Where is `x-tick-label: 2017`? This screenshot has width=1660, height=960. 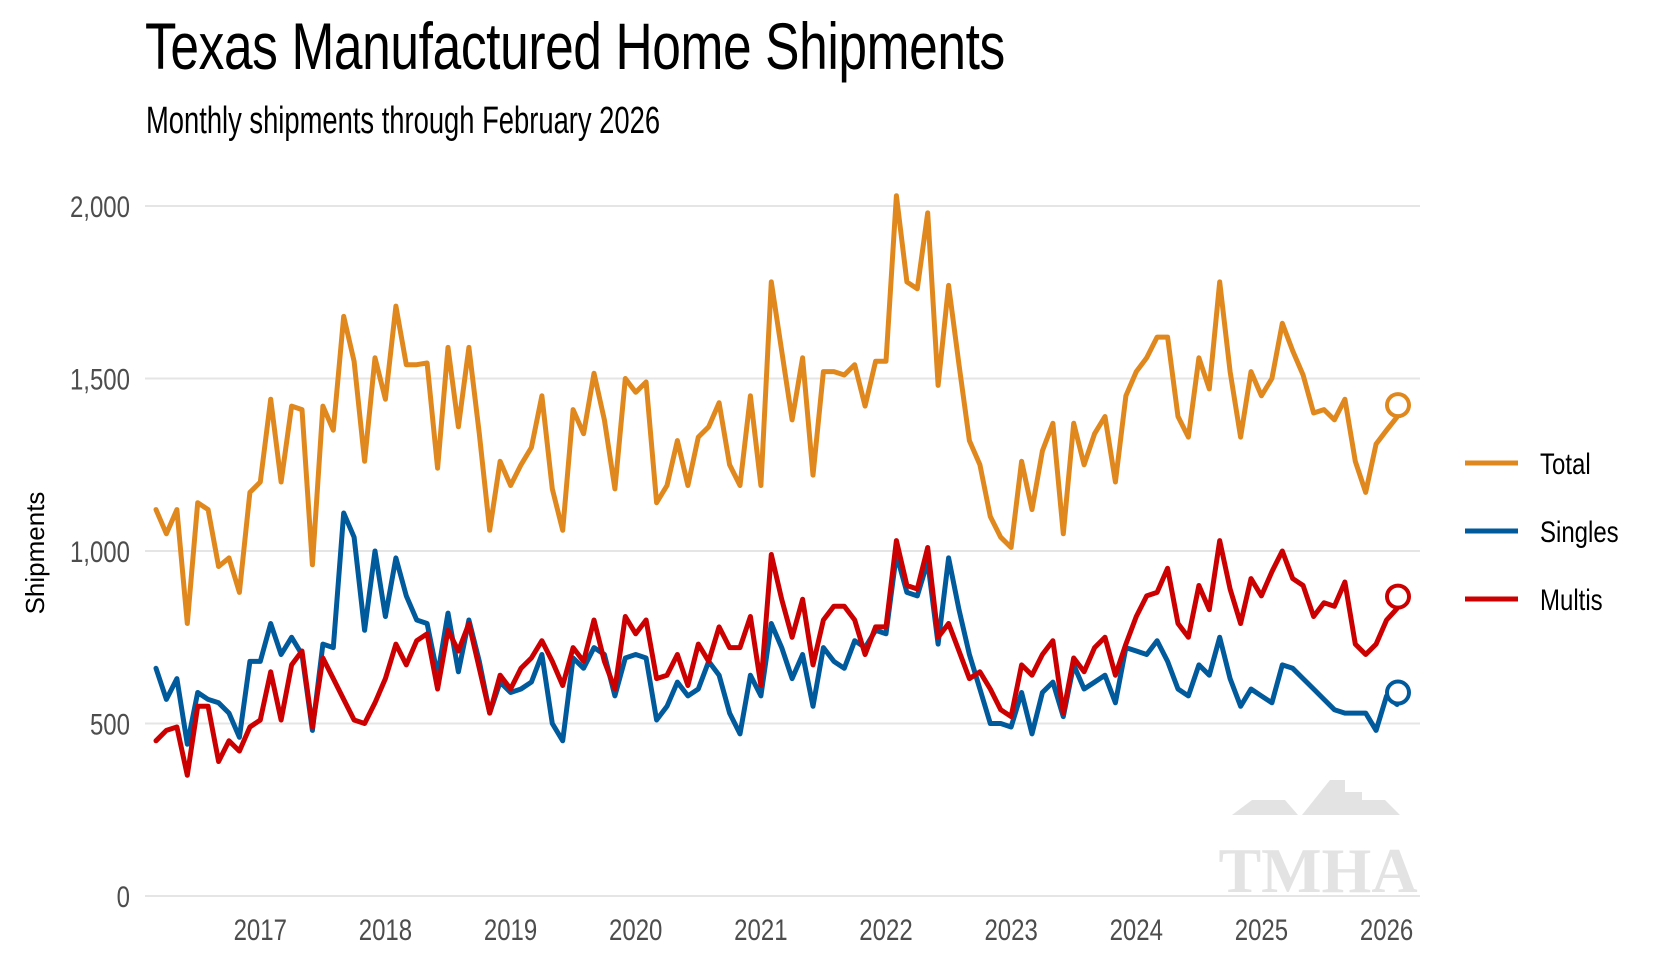 x-tick-label: 2017 is located at coordinates (260, 929).